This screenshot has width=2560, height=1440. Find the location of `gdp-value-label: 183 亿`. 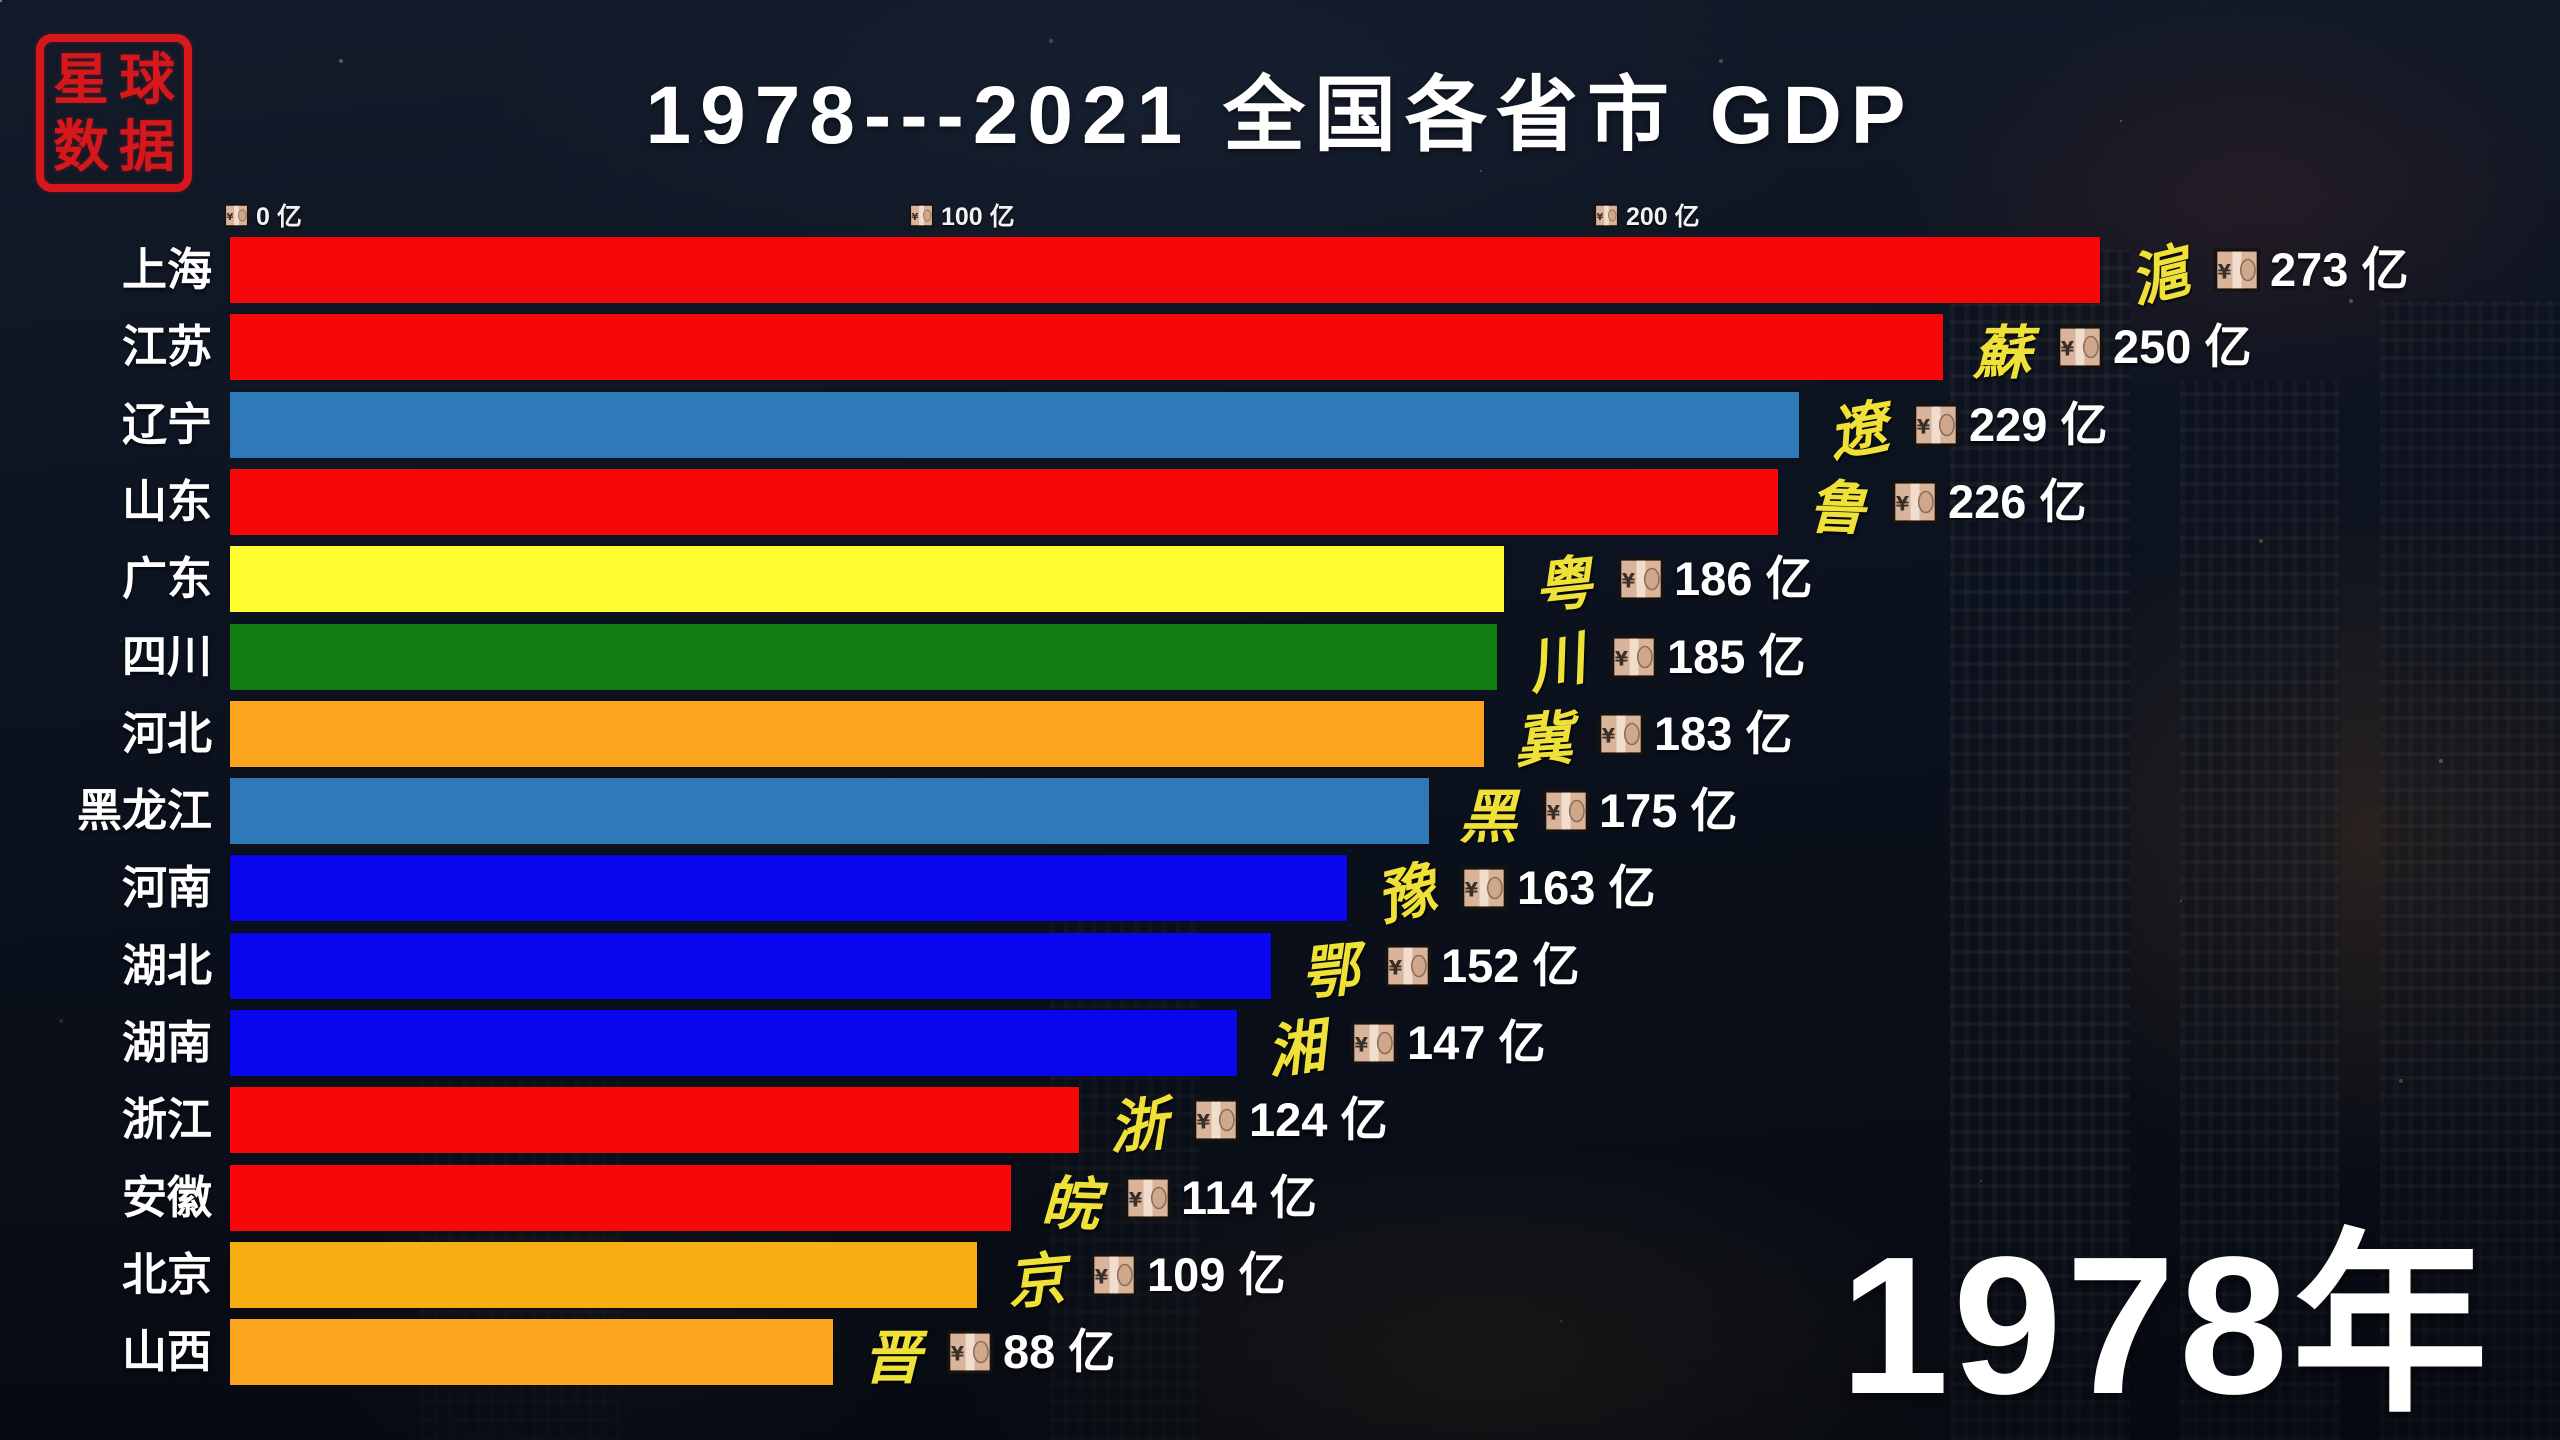

gdp-value-label: 183 亿 is located at coordinates (1723, 733).